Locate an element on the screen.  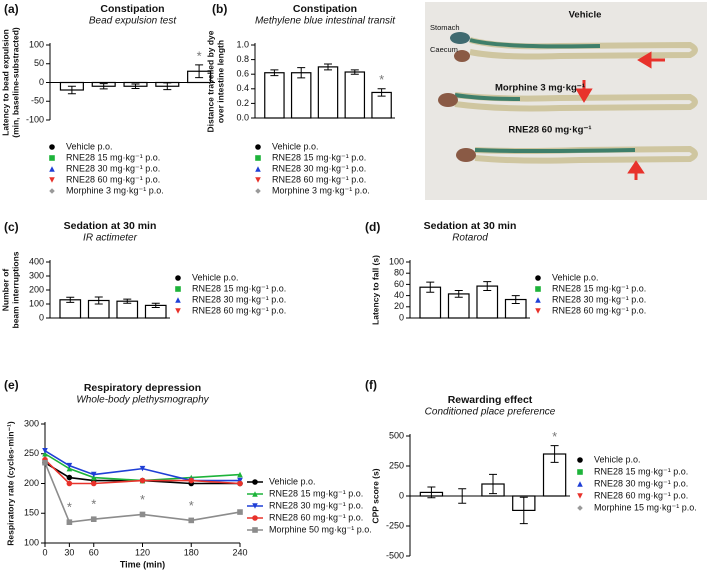
y-tick-label: -500 is located at coordinates (395, 555).